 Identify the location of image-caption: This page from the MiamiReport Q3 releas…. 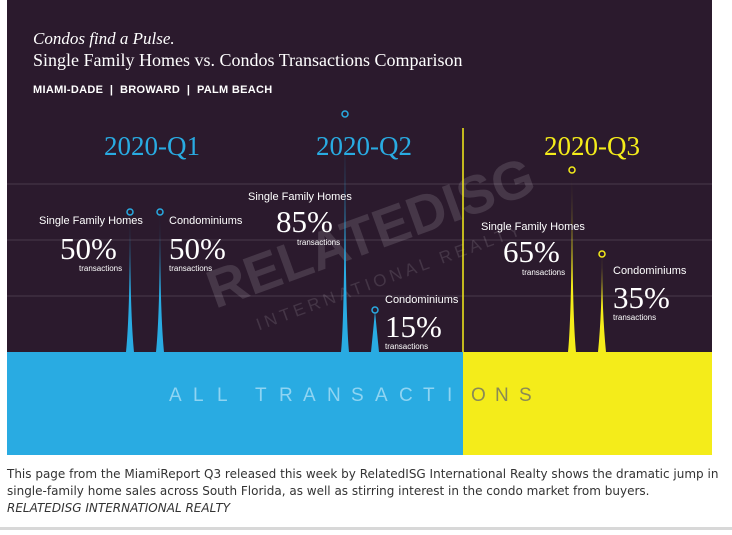
(363, 491).